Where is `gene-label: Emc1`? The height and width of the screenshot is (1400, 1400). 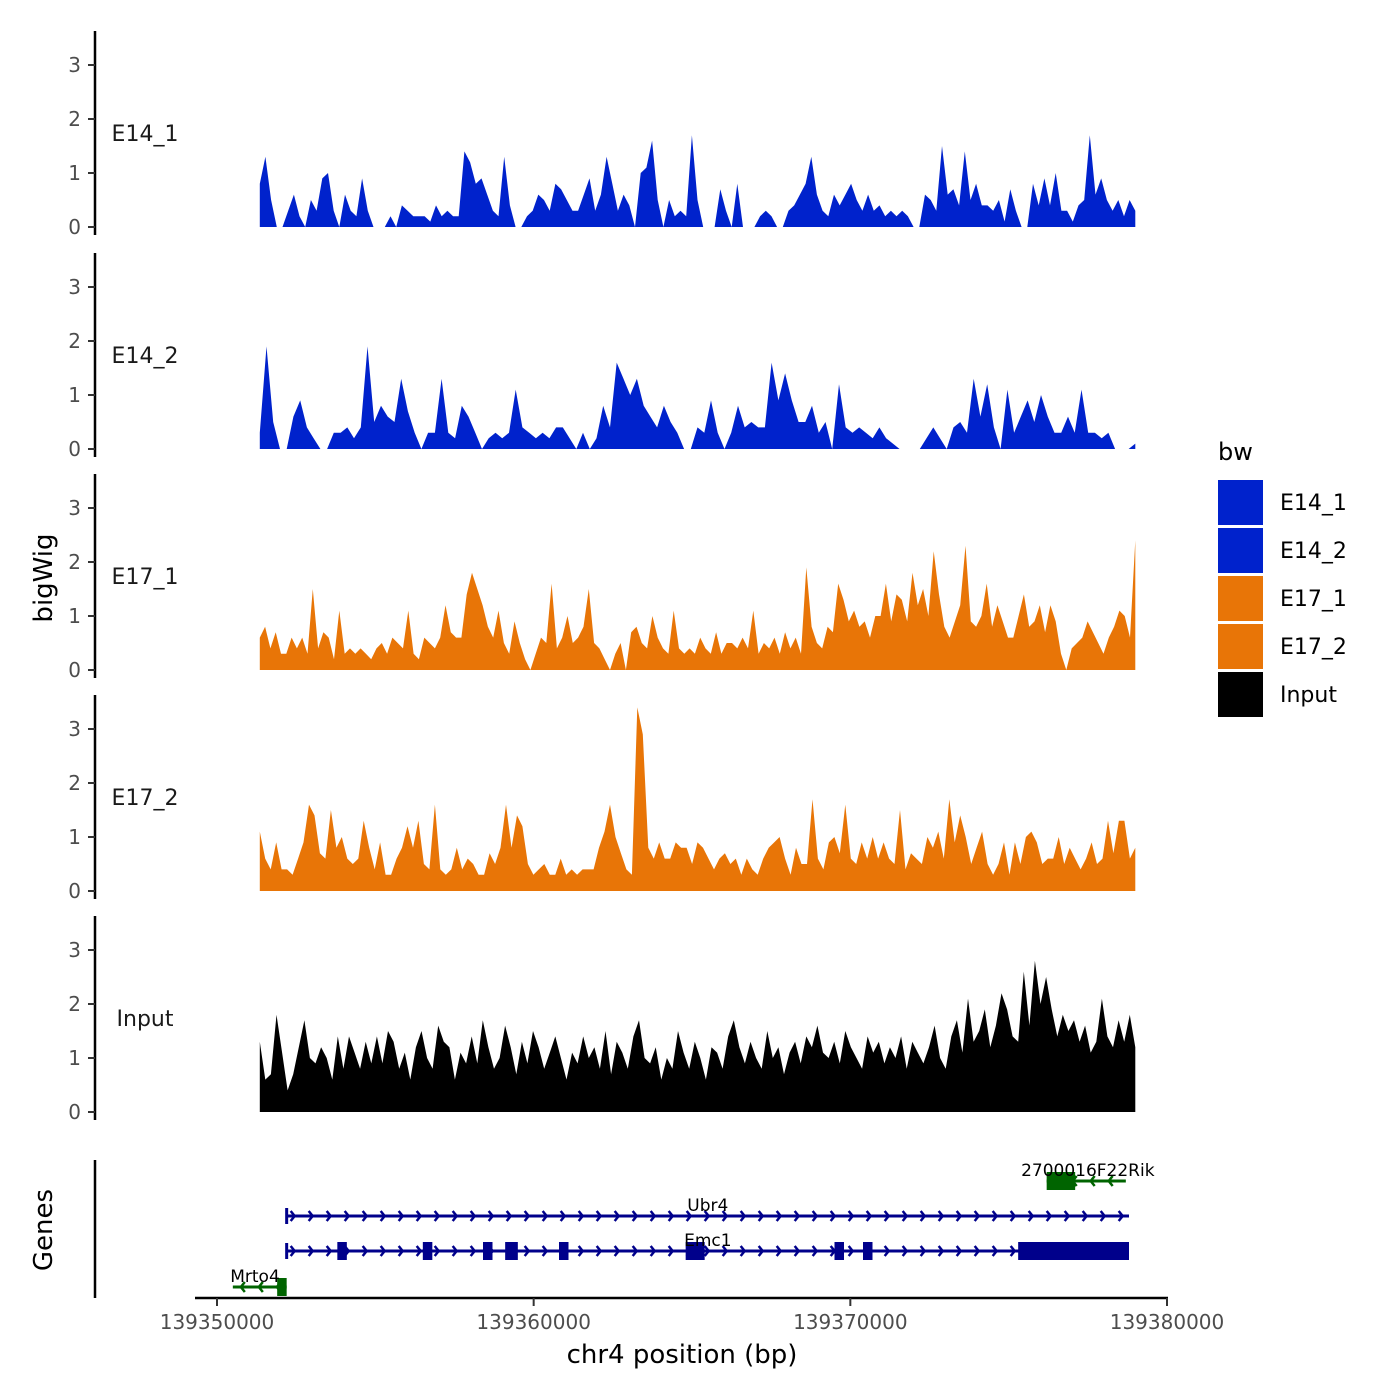
gene-label: Emc1 is located at coordinates (707, 1241).